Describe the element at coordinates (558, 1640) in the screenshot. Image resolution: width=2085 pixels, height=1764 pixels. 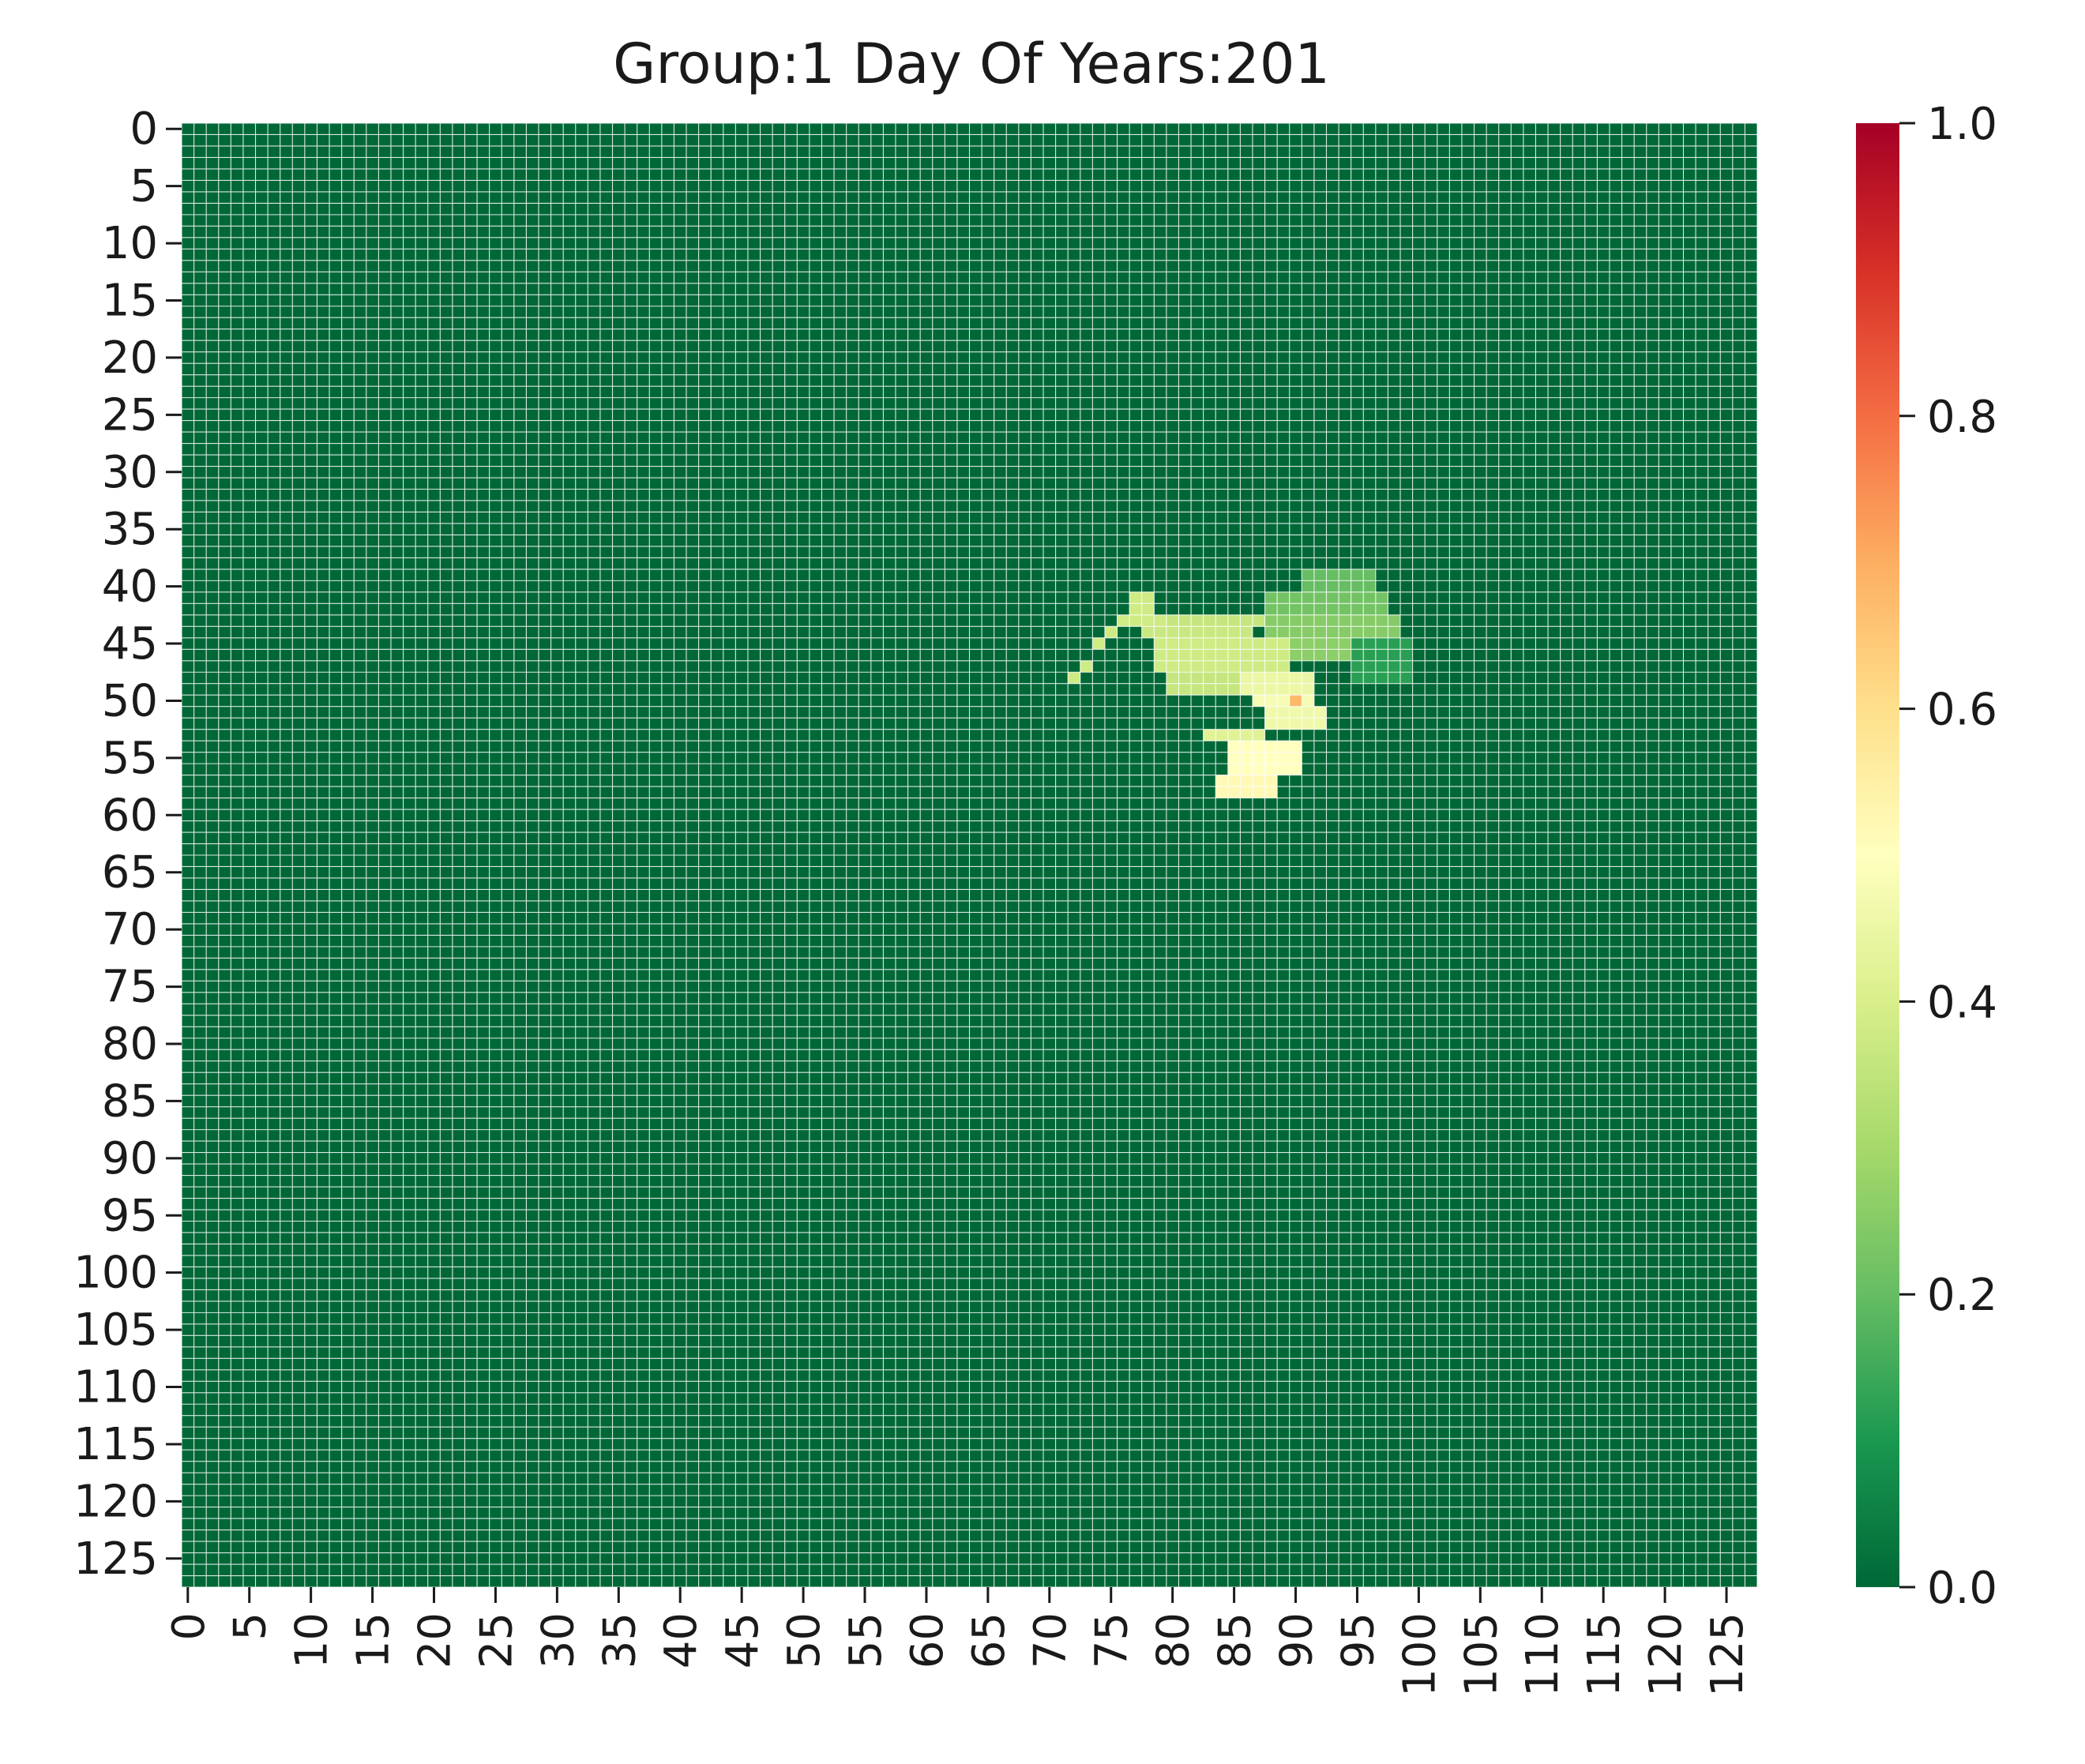
I see `x-tick-label: 30` at that location.